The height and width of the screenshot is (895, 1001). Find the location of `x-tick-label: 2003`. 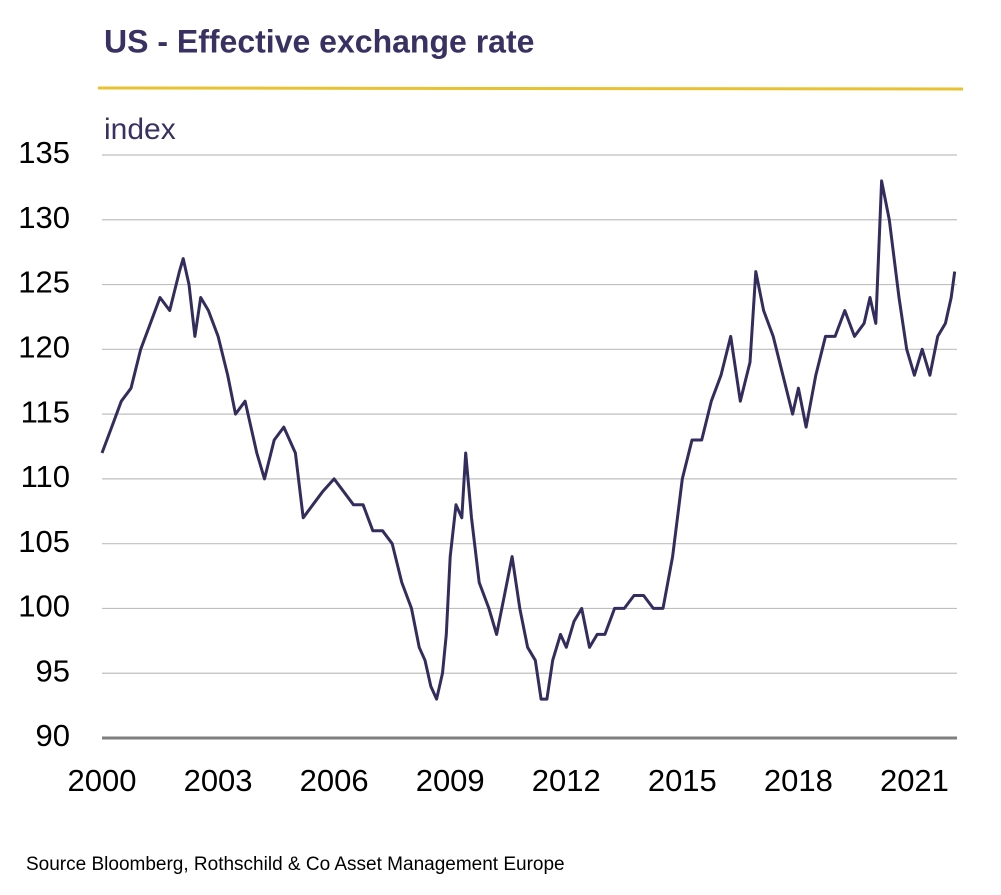

x-tick-label: 2003 is located at coordinates (218, 780).